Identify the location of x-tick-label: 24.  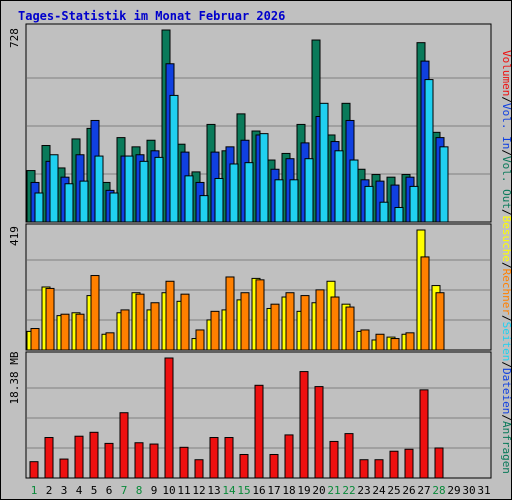
(379, 490).